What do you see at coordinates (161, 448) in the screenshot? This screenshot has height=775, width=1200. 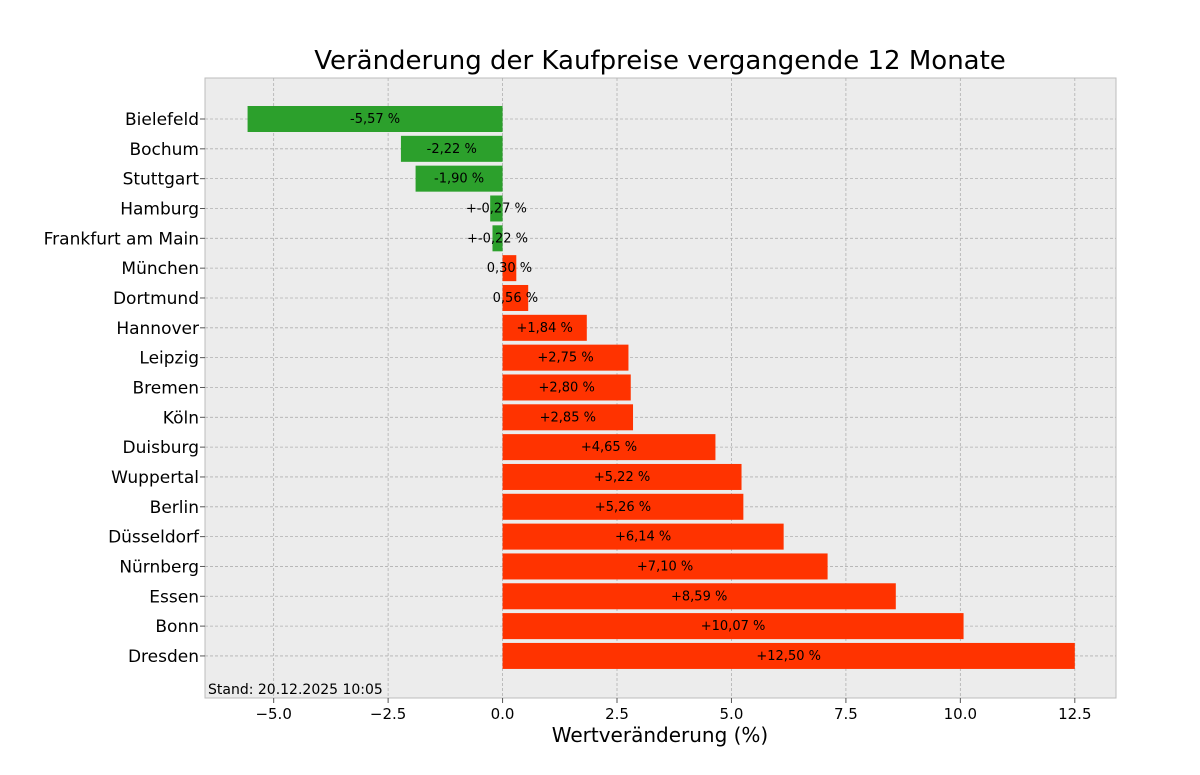 I see `y-tick-label: Duisburg` at bounding box center [161, 448].